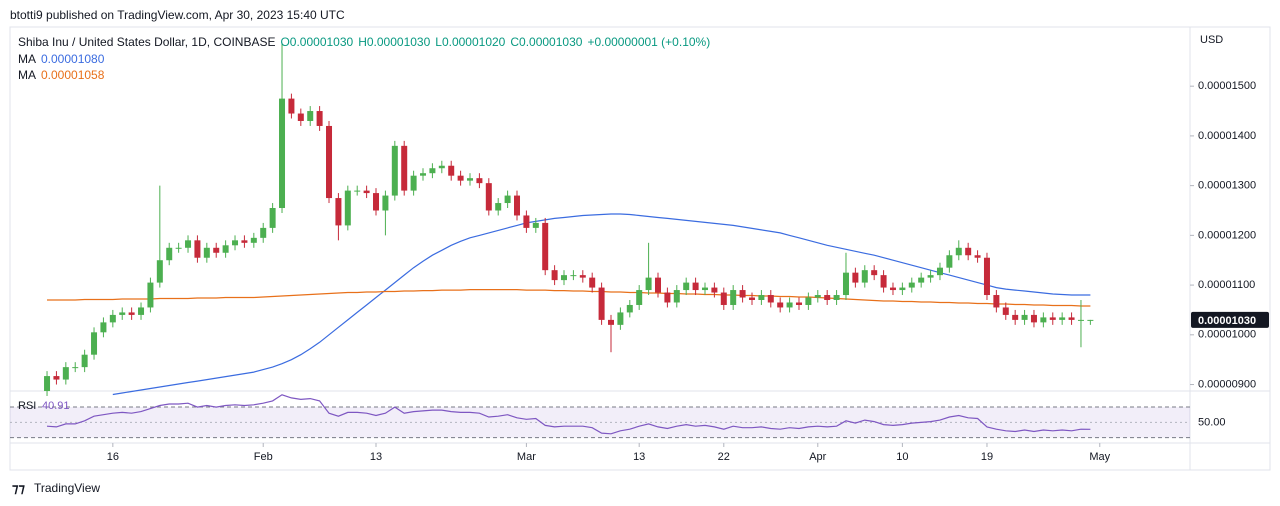 Image resolution: width=1280 pixels, height=506 pixels. Describe the element at coordinates (817, 457) in the screenshot. I see `x-tick-label: Apr` at that location.